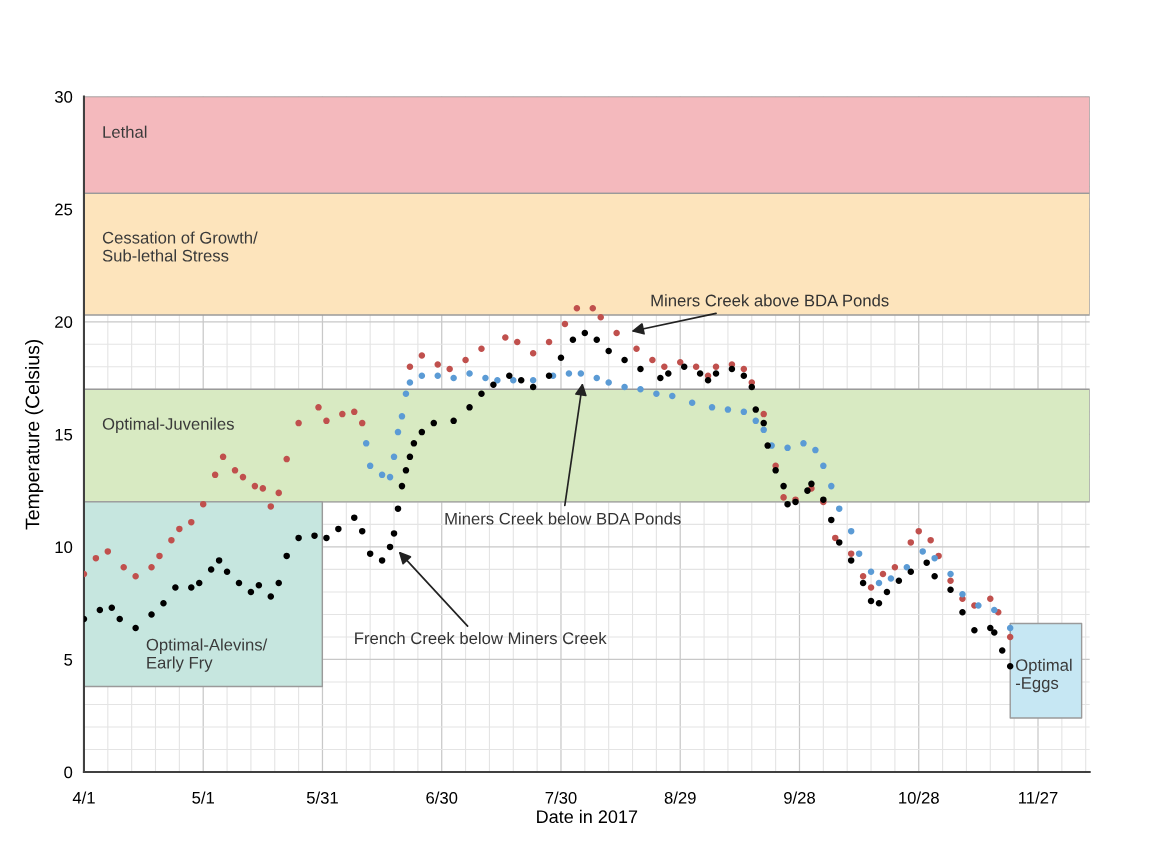 Image resolution: width=1158 pixels, height=855 pixels. Describe the element at coordinates (180, 246) in the screenshot. I see `band-label: Cessation of Growth/ Sub-lethal Stress` at that location.